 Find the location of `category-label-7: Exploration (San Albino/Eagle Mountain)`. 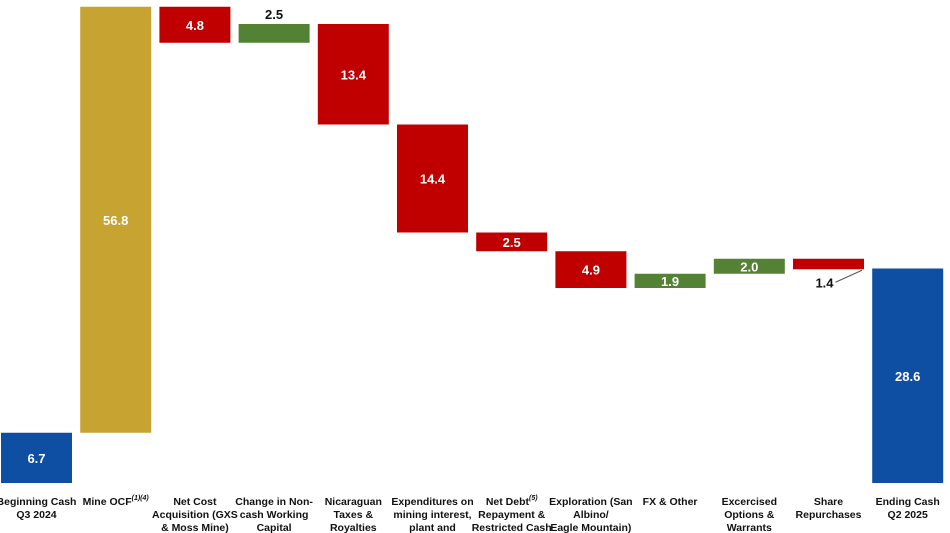

category-label-7: Exploration (San Albino/Eagle Mountain) is located at coordinates (590, 514).